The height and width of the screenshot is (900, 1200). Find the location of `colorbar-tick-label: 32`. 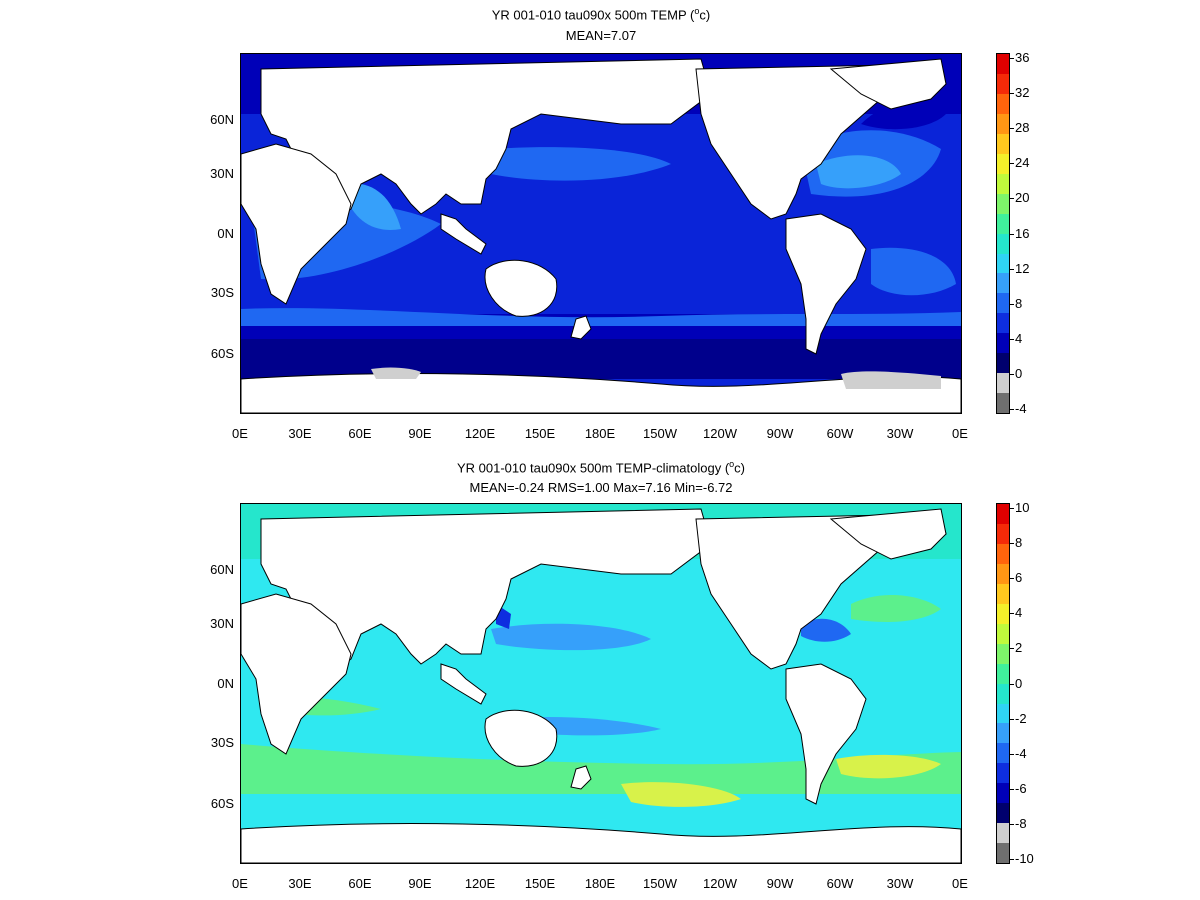

colorbar-tick-label: 32 is located at coordinates (1022, 93).